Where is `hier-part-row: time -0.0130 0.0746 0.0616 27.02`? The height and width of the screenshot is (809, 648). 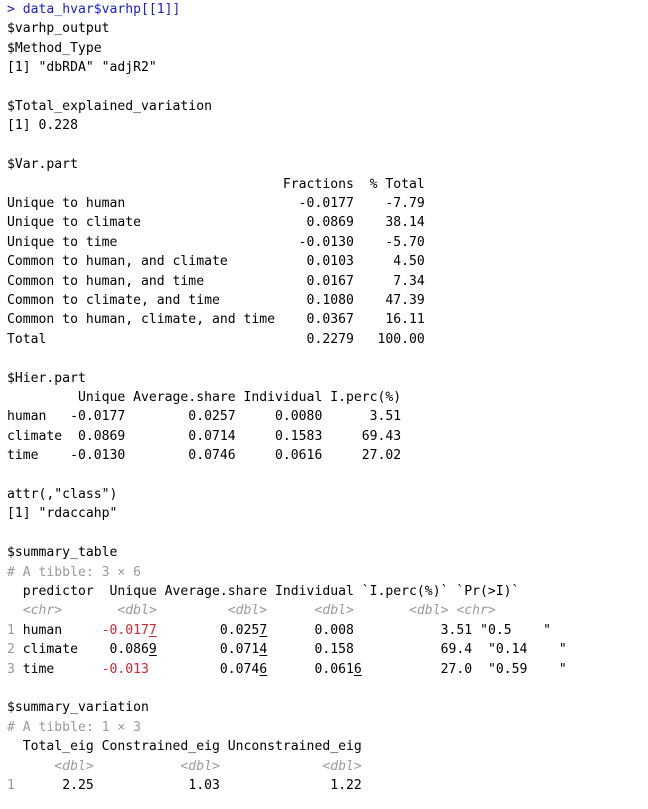
hier-part-row: time -0.0130 0.0746 0.0616 27.02 is located at coordinates (204, 456).